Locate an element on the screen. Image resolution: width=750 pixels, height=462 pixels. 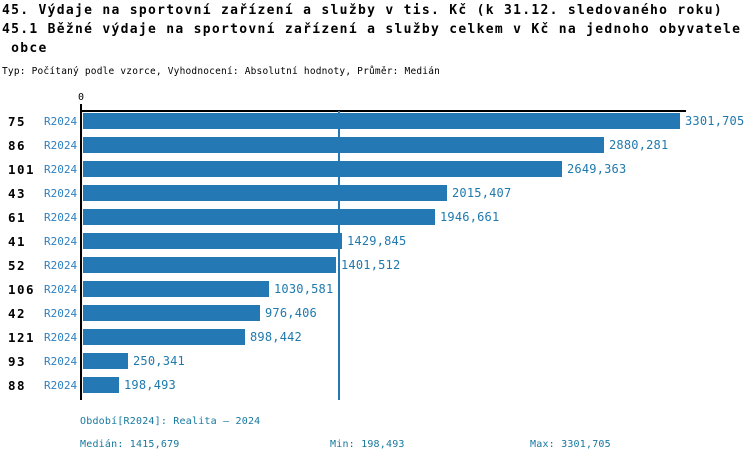
bar-value-label: 1946,661 is located at coordinates (470, 217).